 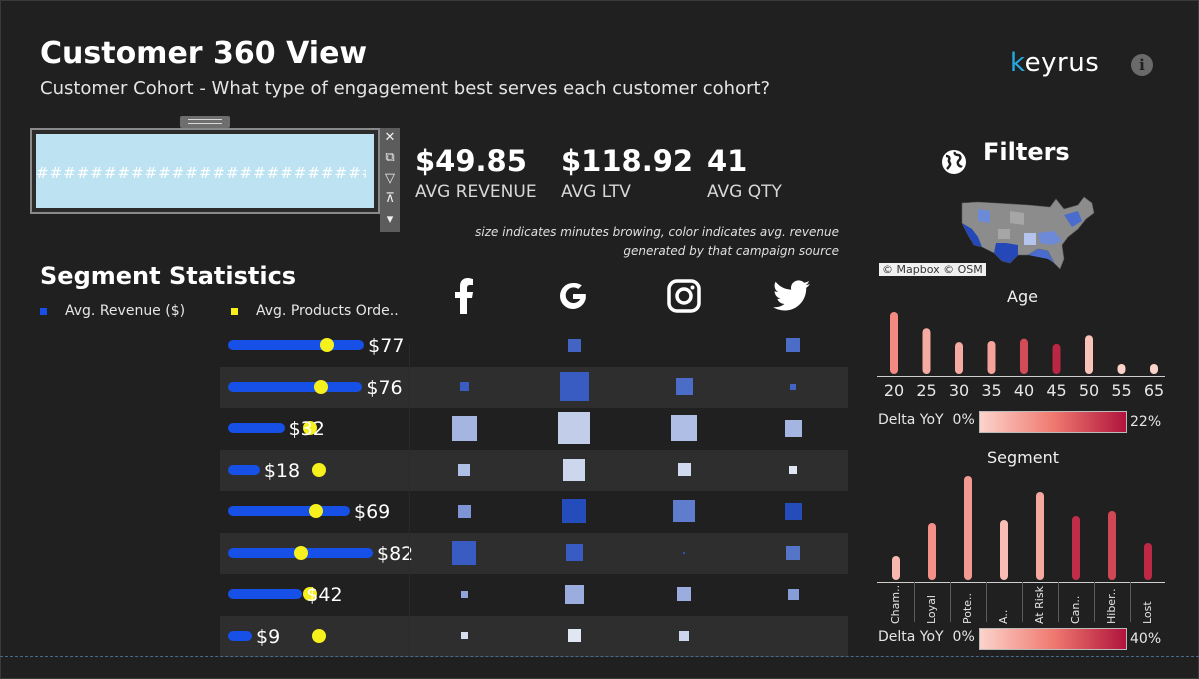 I want to click on revenue-value: $42, so click(x=324, y=595).